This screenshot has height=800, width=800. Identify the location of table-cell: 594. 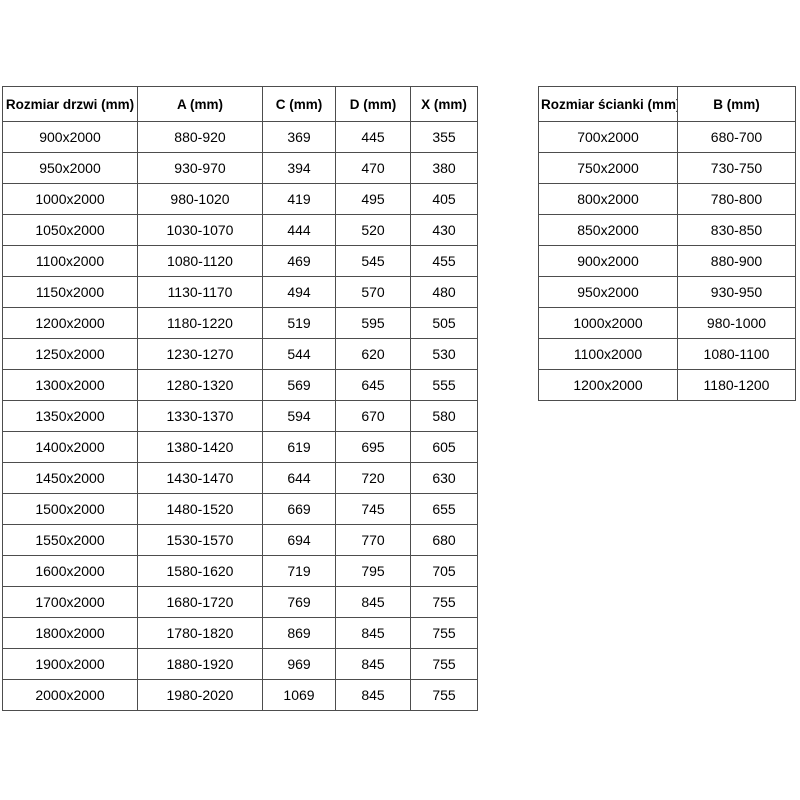
(299, 416).